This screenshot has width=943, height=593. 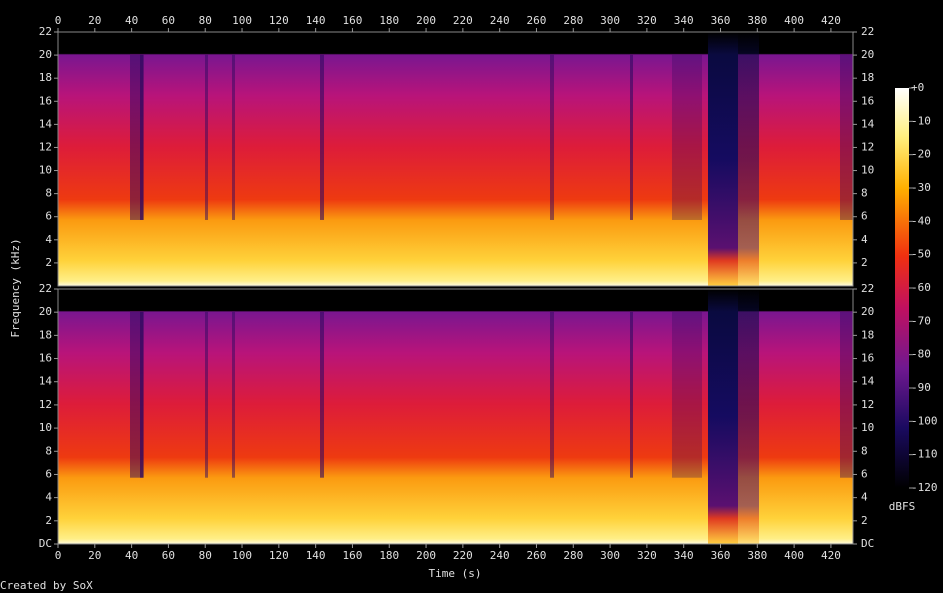 What do you see at coordinates (924, 420) in the screenshot?
I see `colorbar-tick-label: -100` at bounding box center [924, 420].